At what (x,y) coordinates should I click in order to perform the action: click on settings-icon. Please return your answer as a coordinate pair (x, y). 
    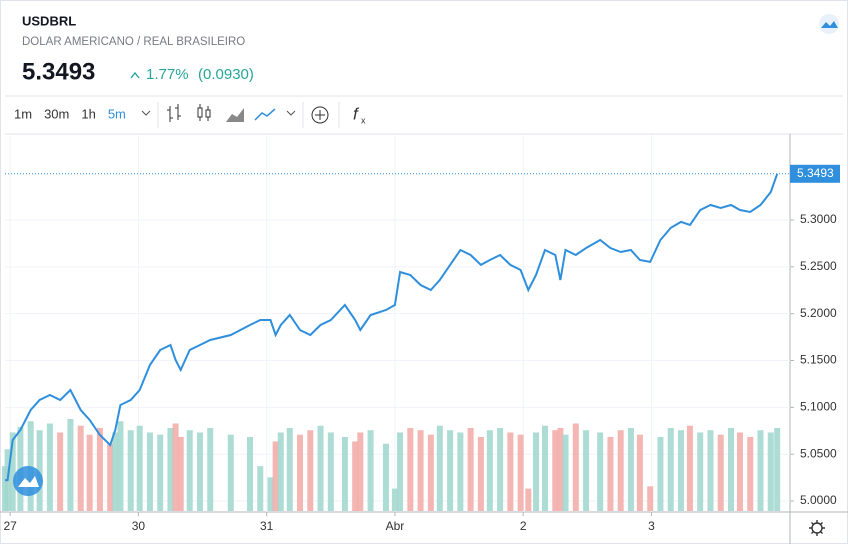
    Looking at the image, I should click on (817, 528).